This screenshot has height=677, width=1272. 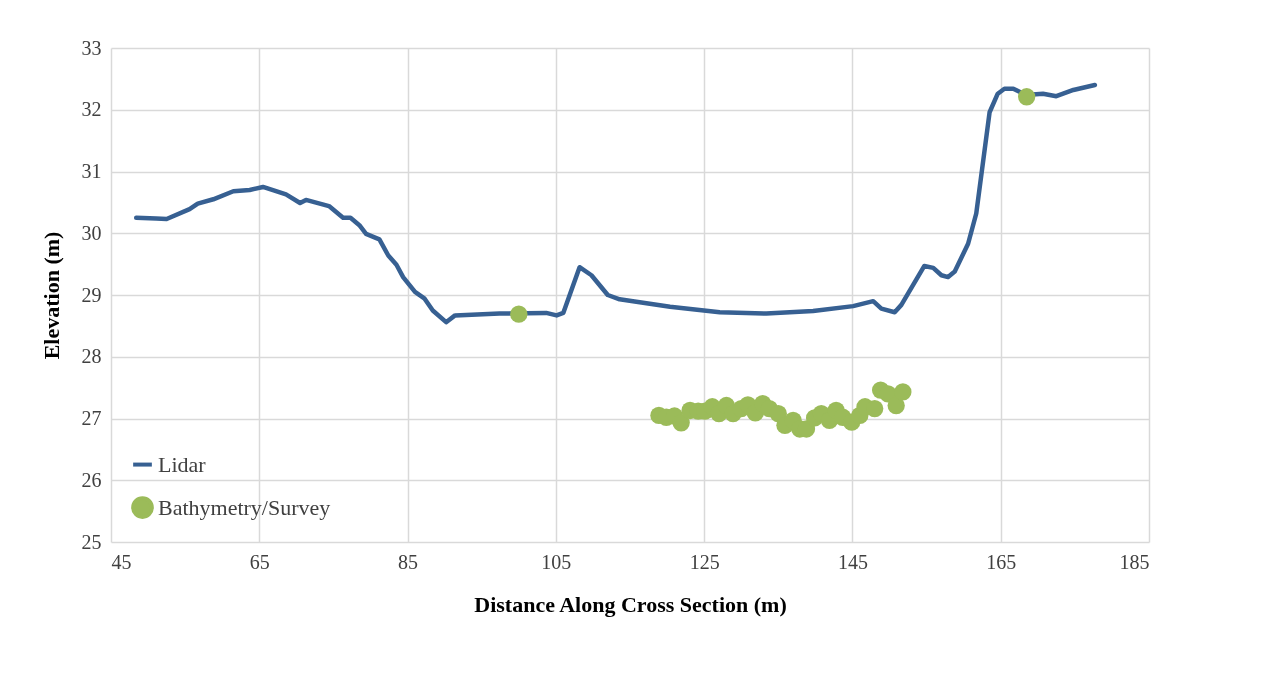 I want to click on y-tick-label: 28, so click(x=91, y=356).